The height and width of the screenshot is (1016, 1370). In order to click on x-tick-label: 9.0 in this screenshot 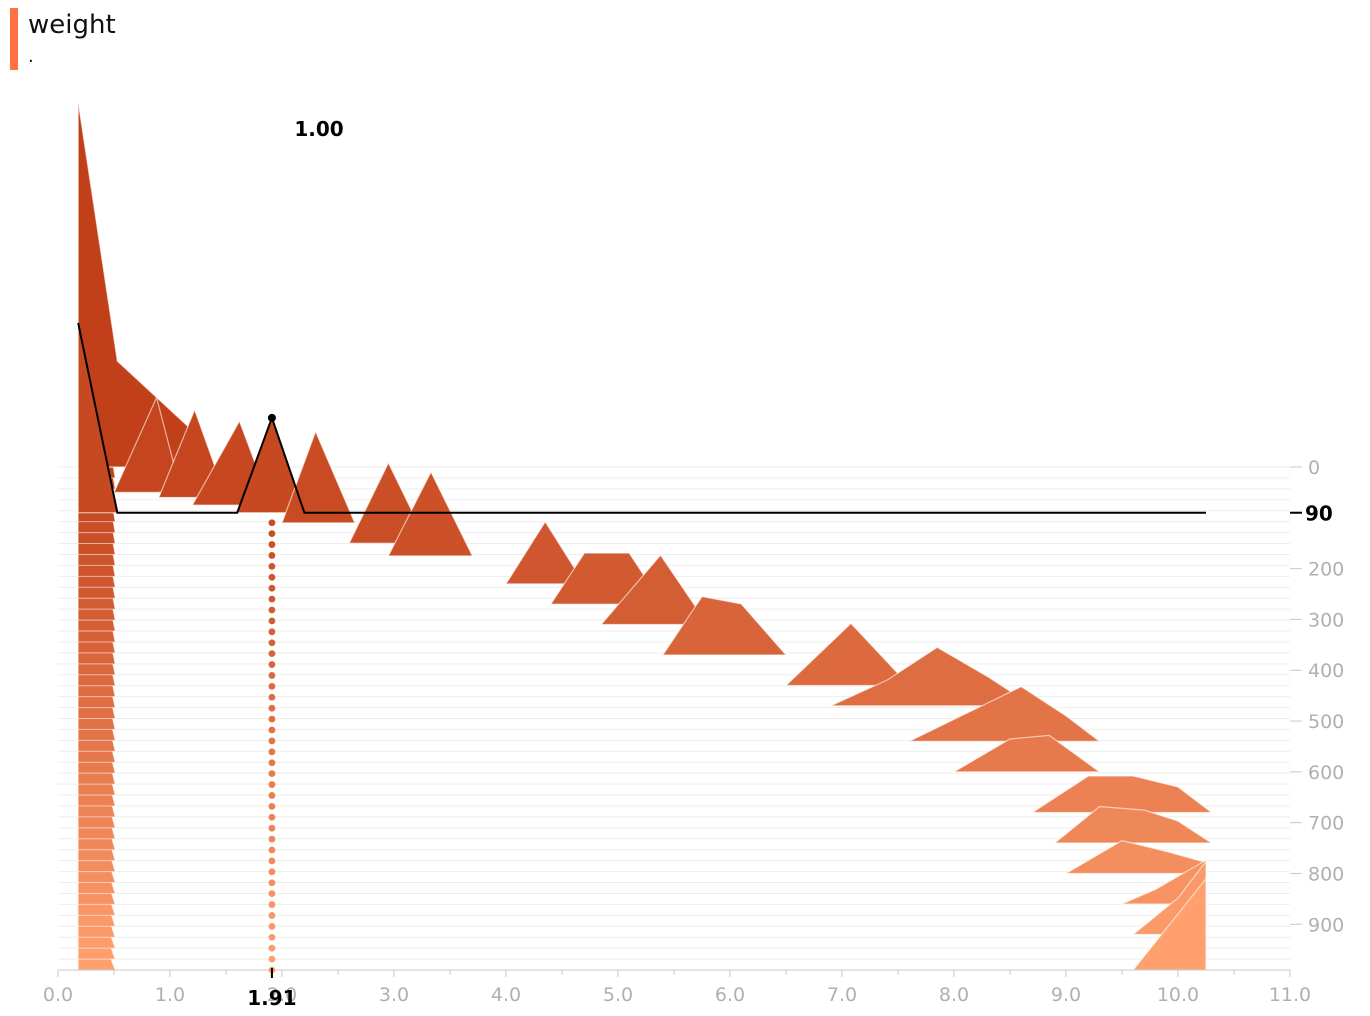, I will do `click(1066, 995)`.